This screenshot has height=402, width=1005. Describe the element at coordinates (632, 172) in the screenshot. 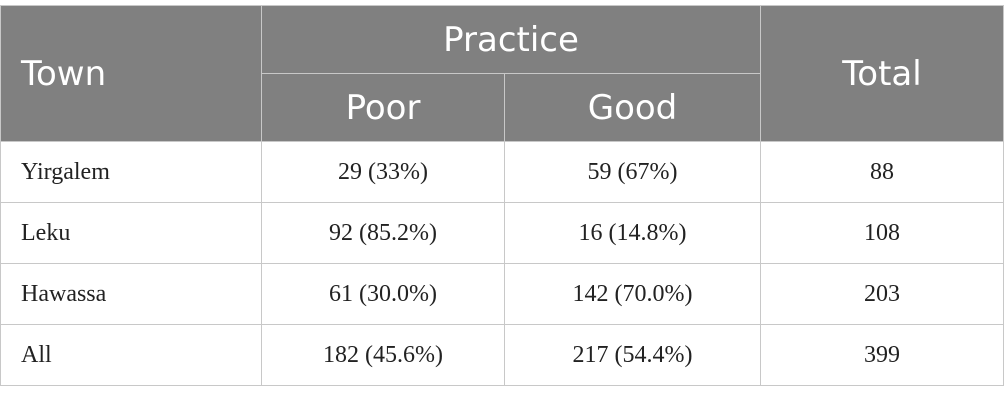

I see `good-cell: 59 (67%)` at that location.